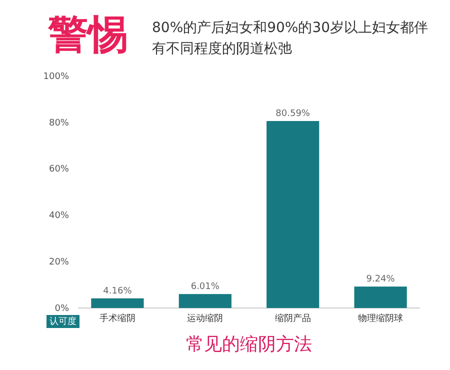  Describe the element at coordinates (381, 318) in the screenshot. I see `x-tick-label: 物理缩阴球` at that location.